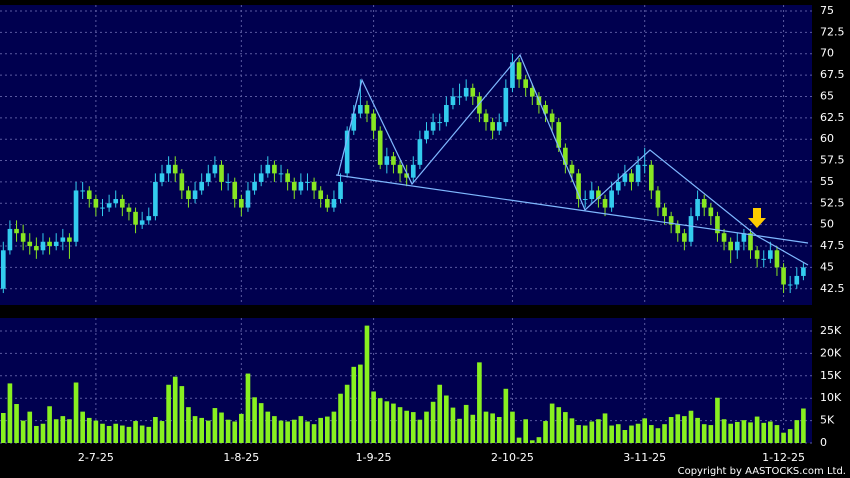  Describe the element at coordinates (374, 457) in the screenshot. I see `x-tick-label: 1-9-25` at that location.